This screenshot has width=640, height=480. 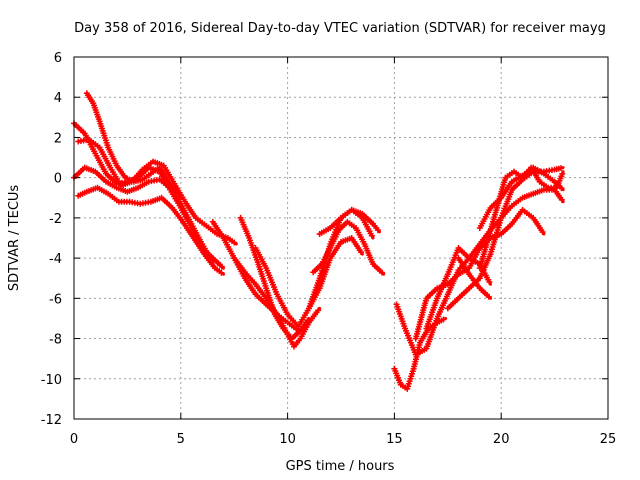 What do you see at coordinates (55, 340) in the screenshot?
I see `y-tick-label: -8` at bounding box center [55, 340].